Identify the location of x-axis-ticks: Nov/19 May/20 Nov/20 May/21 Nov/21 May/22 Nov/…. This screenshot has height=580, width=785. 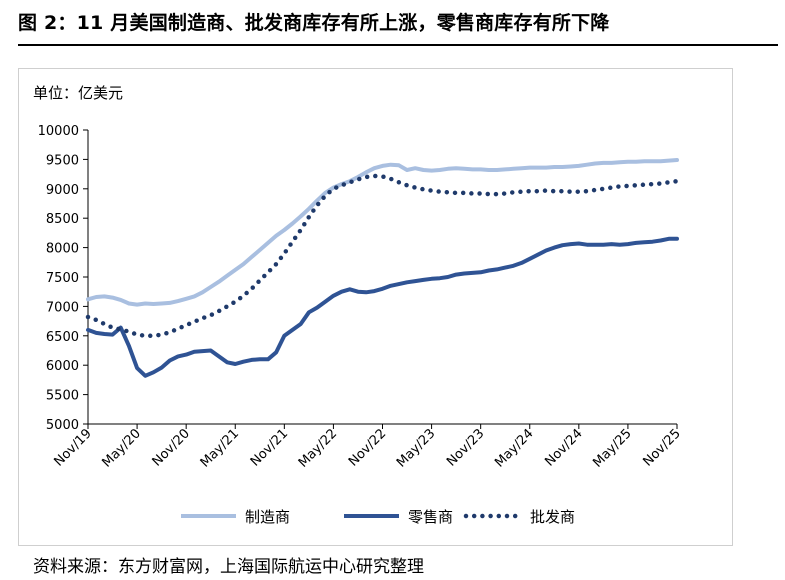
(367, 447).